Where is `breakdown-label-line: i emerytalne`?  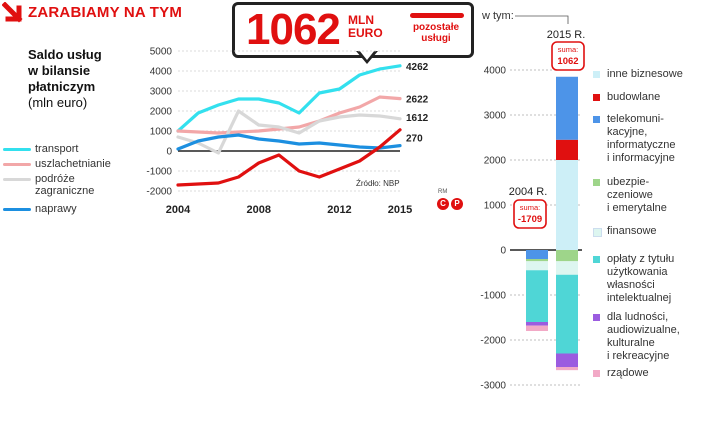 breakdown-label-line: i emerytalne is located at coordinates (637, 208).